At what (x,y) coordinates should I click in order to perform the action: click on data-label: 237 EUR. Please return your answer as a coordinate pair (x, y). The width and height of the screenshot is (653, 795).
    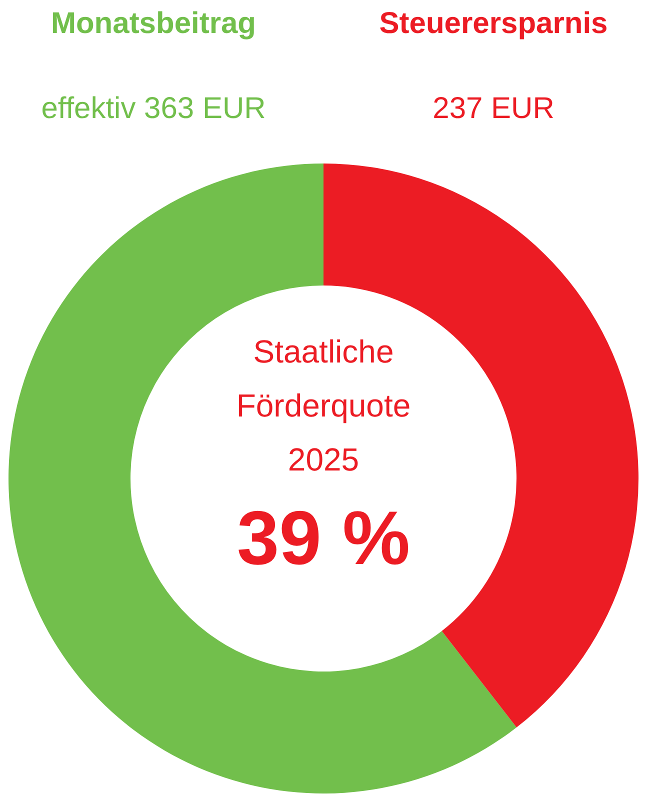
    Looking at the image, I should click on (493, 108).